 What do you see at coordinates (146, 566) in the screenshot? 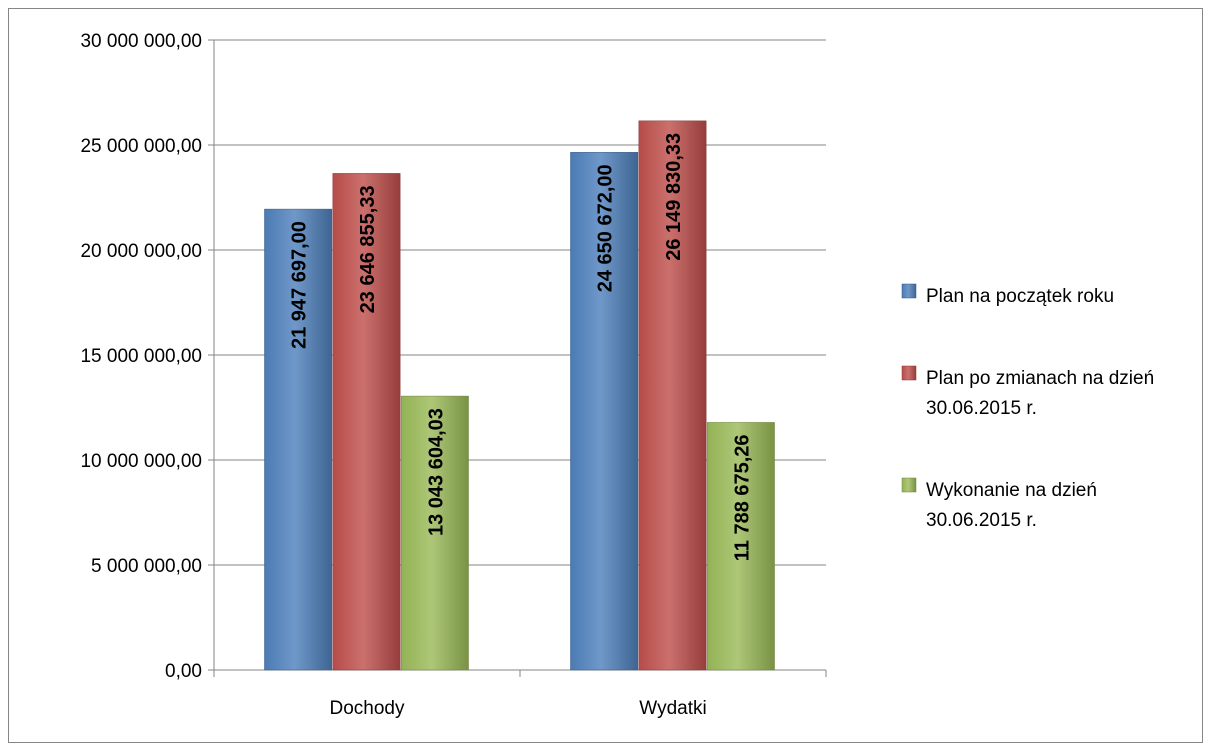
I see `y-tick-label: 5 000 000,00` at bounding box center [146, 566].